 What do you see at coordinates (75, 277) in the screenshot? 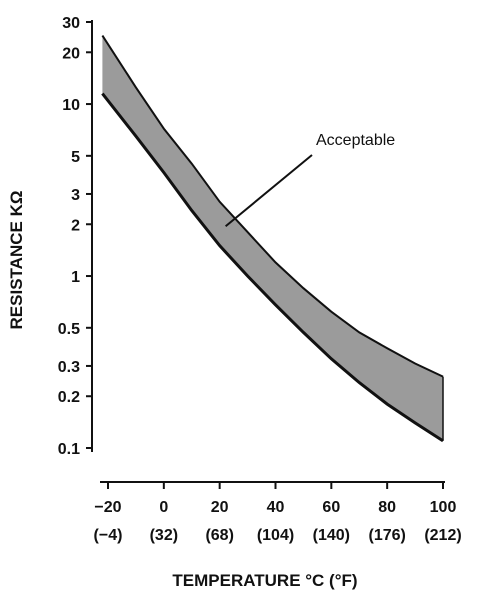
I see `y-tick-label: 1` at bounding box center [75, 277].